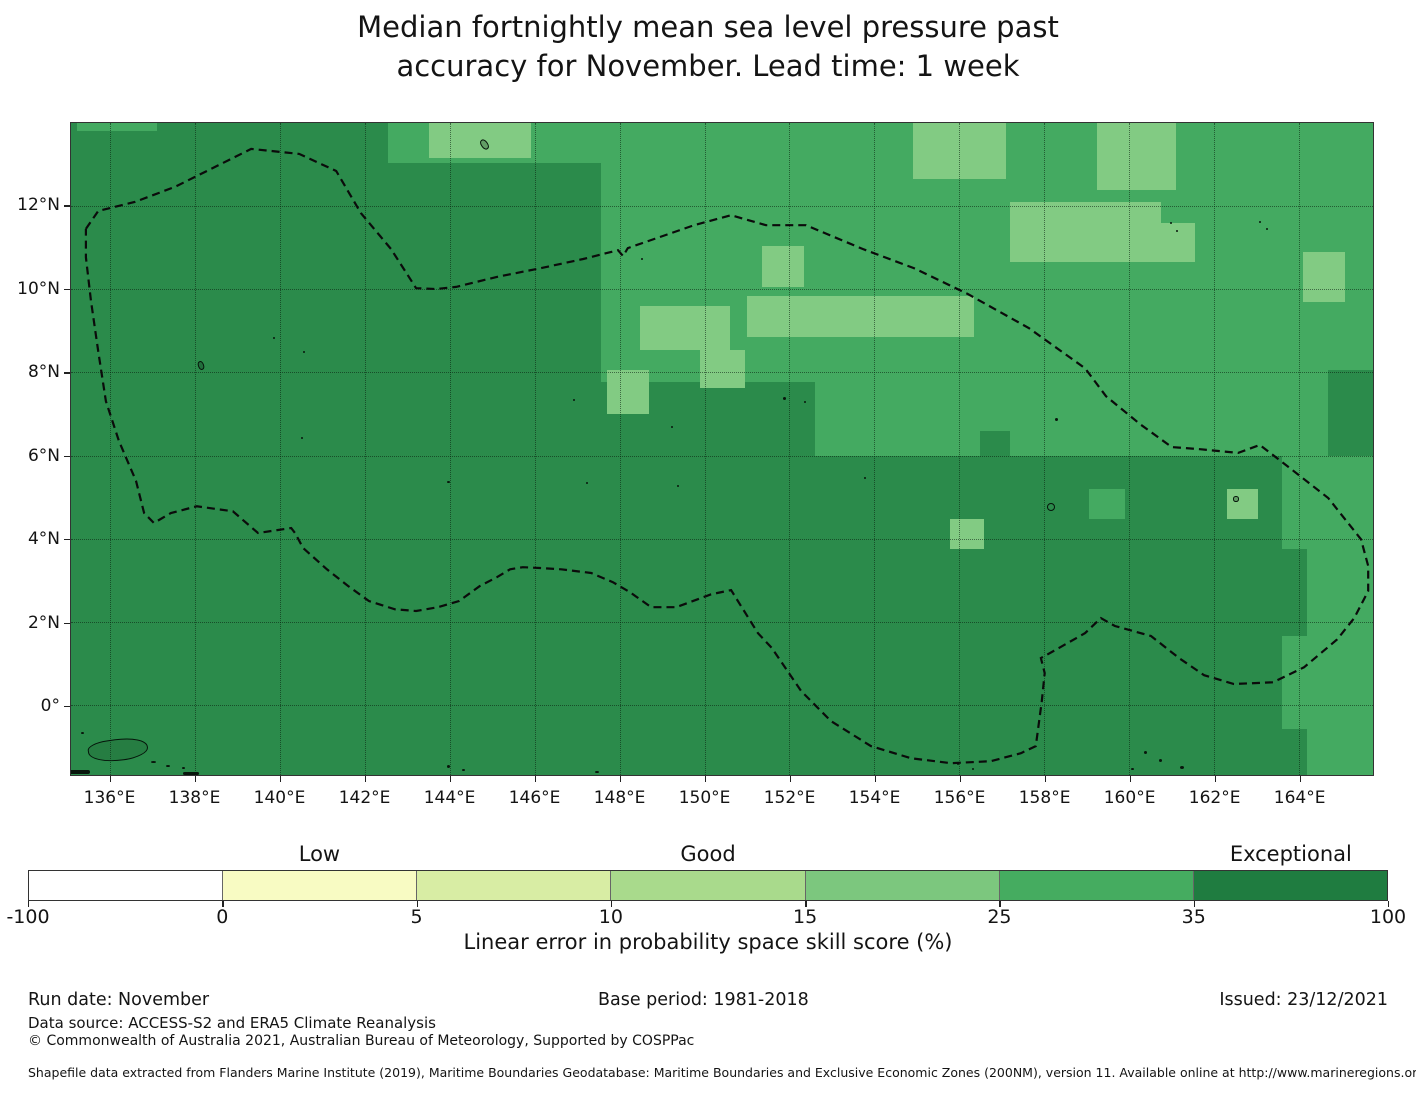 The width and height of the screenshot is (1416, 1095). What do you see at coordinates (959, 798) in the screenshot?
I see `x-axis-tick-label: 156°E` at bounding box center [959, 798].